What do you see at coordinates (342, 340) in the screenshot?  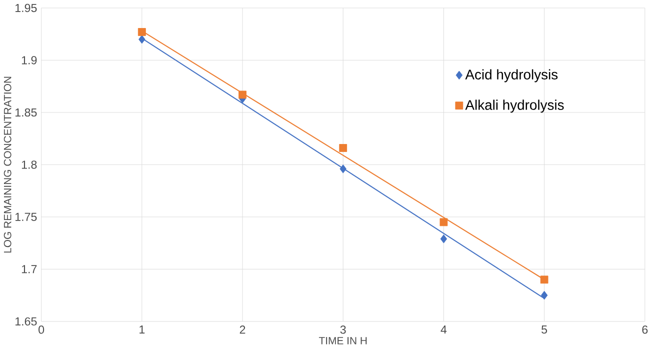 I see `x-axis-title: TIME IN H` at bounding box center [342, 340].